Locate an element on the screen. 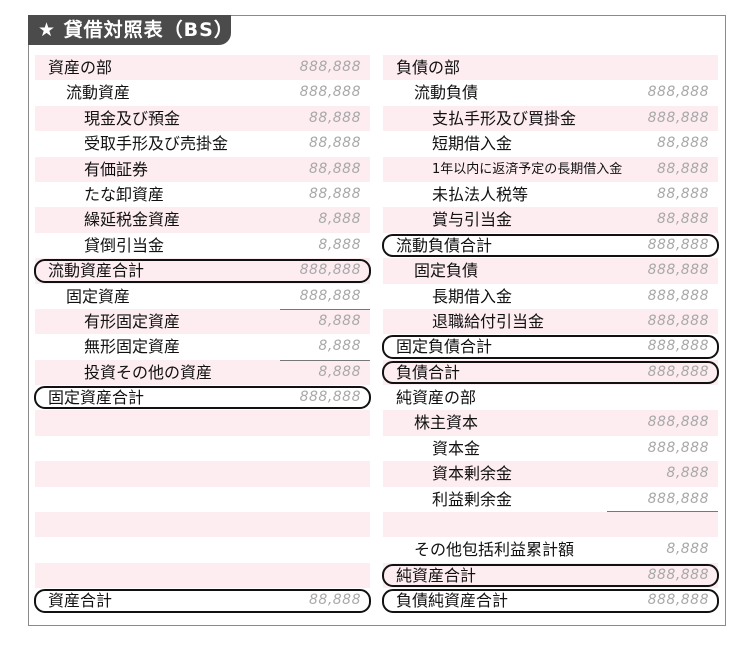 The width and height of the screenshot is (750, 652). item-label: 資本剰余金 is located at coordinates (472, 474).